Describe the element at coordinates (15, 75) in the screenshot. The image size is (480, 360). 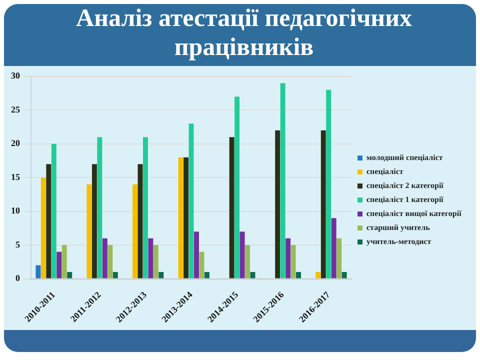
I see `y-tick-label: 30` at that location.